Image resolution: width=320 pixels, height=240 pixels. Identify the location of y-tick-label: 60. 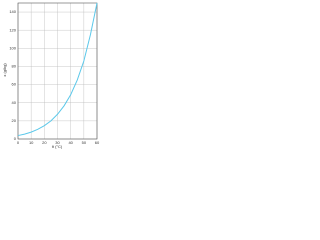
(14, 84).